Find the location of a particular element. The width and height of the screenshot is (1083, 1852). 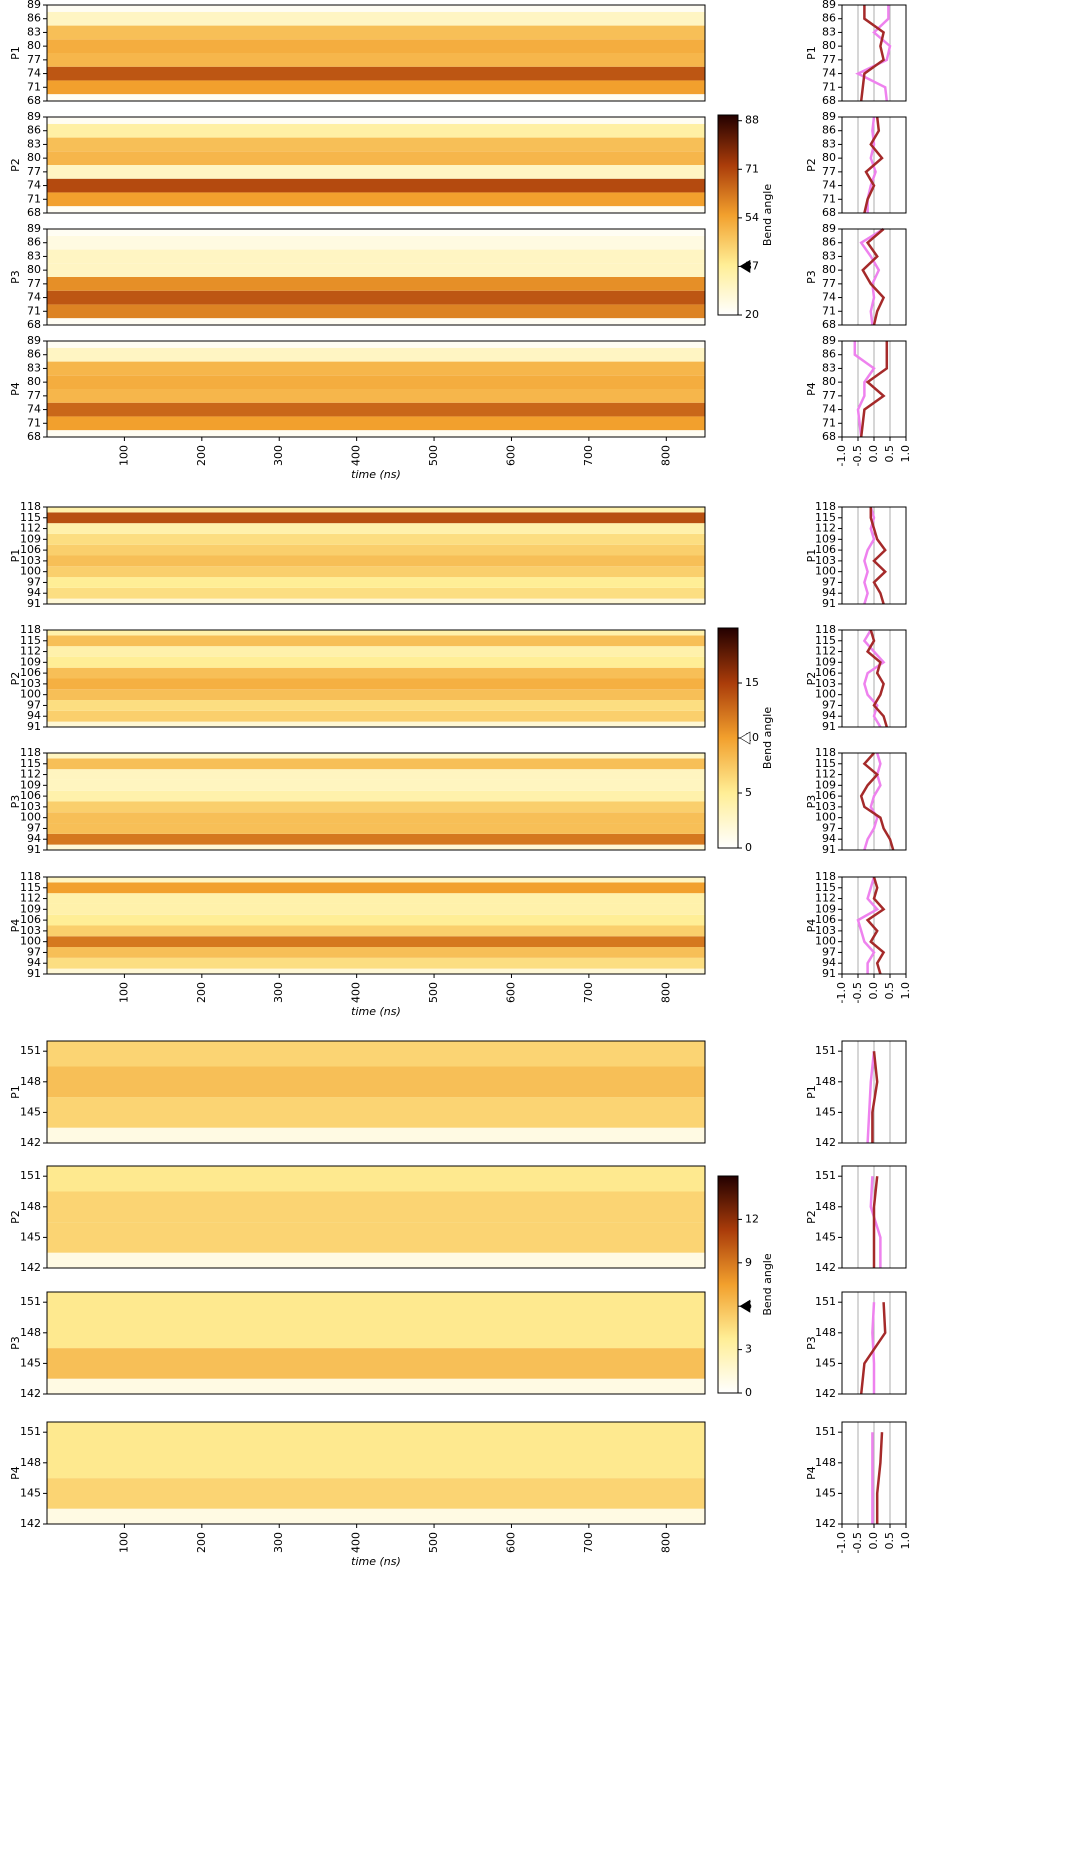

y-tick-label: 100 is located at coordinates (30, 941).